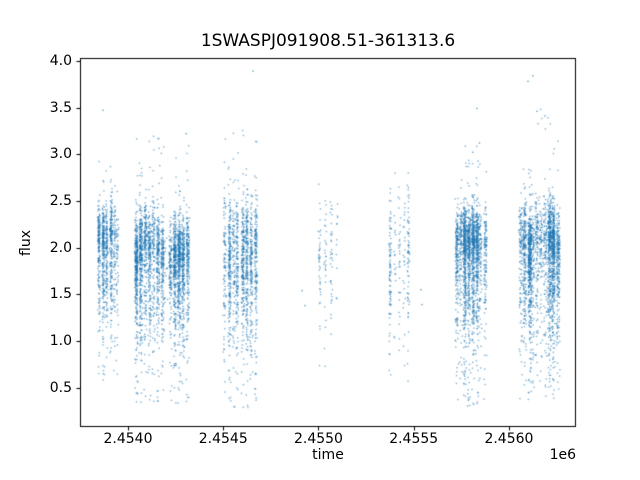  I want to click on y-tick-label: 0.5, so click(60, 387).